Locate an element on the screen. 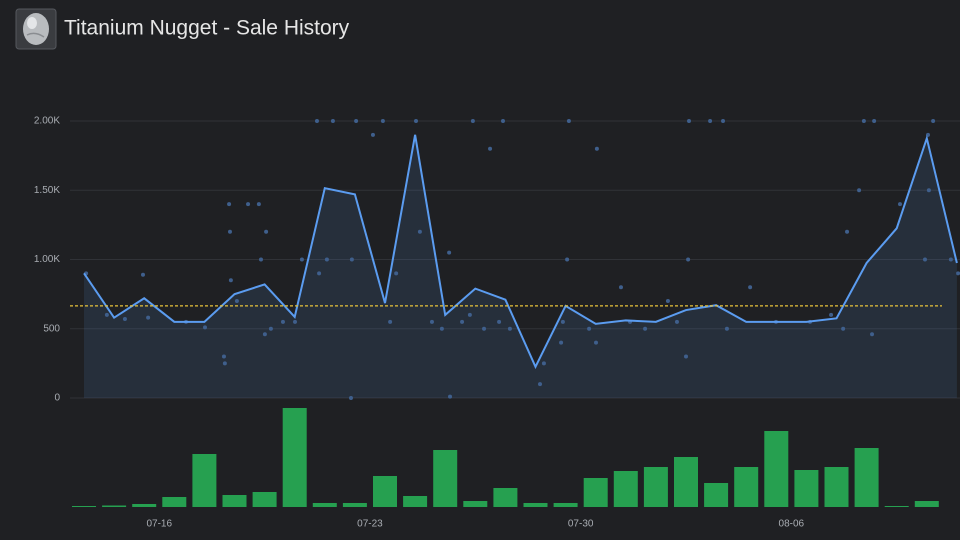  y-tick-label: 1.50K is located at coordinates (47, 190).